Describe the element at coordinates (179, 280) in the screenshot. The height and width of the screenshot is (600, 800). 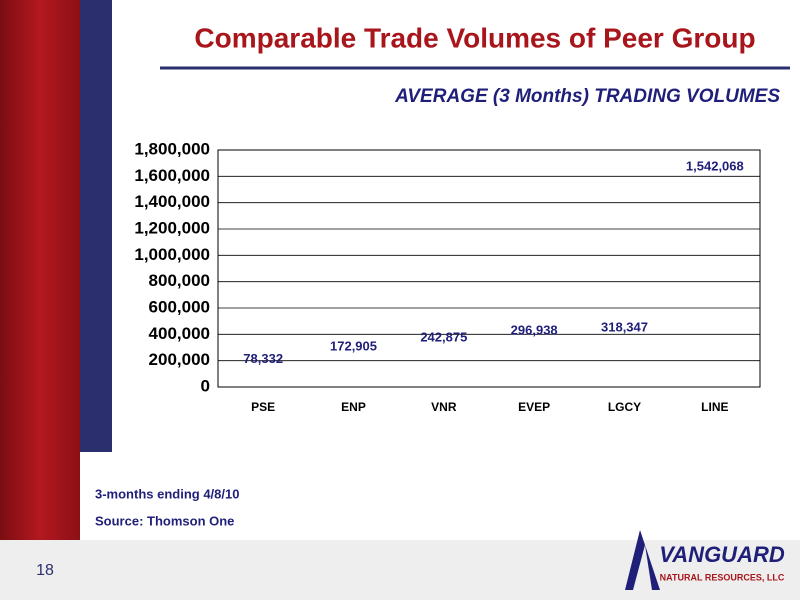
I see `y-tick-label: 800,000` at that location.